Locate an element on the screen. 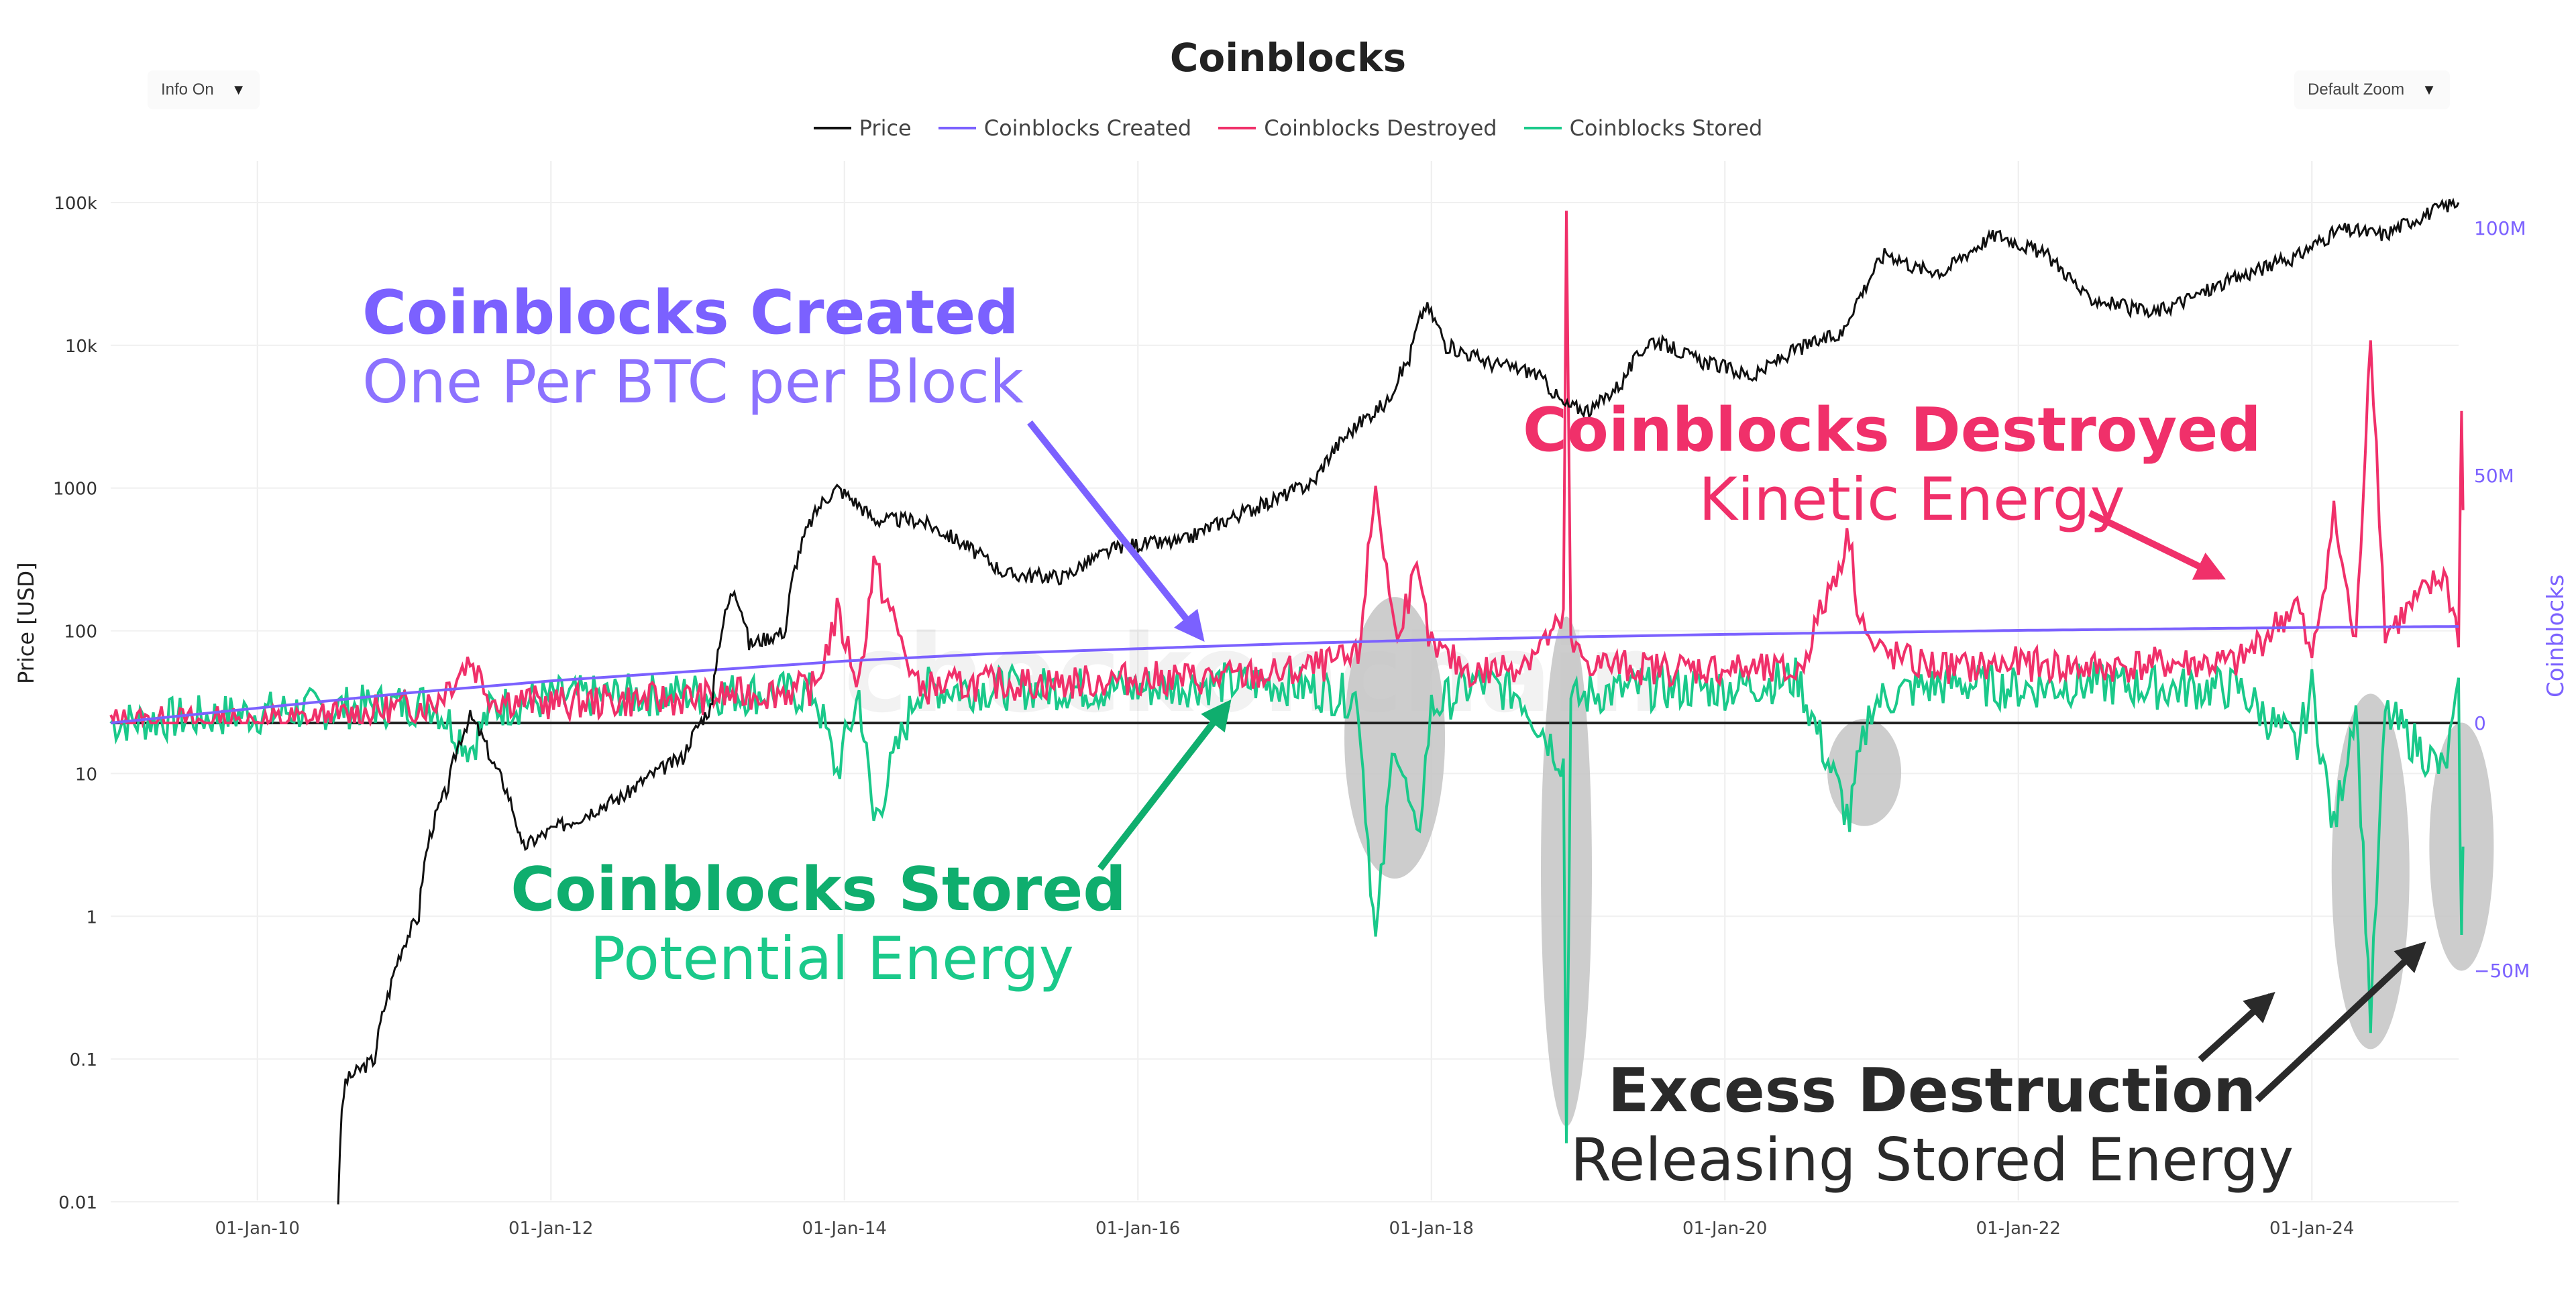 The image size is (2576, 1293). series-line-created is located at coordinates (1284, 674).